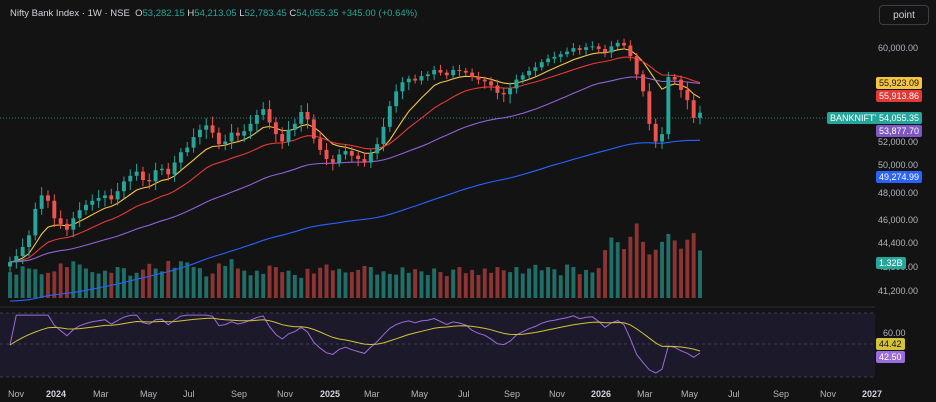 This screenshot has height=402, width=936. What do you see at coordinates (898, 291) in the screenshot?
I see `price-tick-label: 41,200.00` at bounding box center [898, 291].